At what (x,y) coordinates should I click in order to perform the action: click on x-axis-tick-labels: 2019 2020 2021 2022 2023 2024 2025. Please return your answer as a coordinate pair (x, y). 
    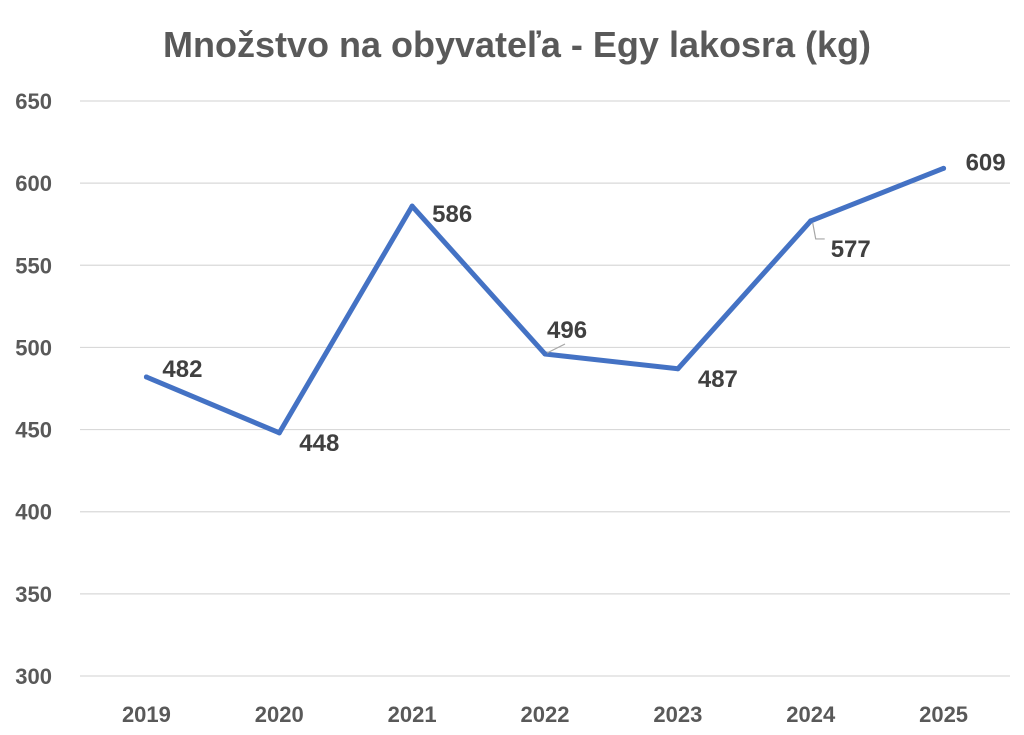
    Looking at the image, I should click on (545, 714).